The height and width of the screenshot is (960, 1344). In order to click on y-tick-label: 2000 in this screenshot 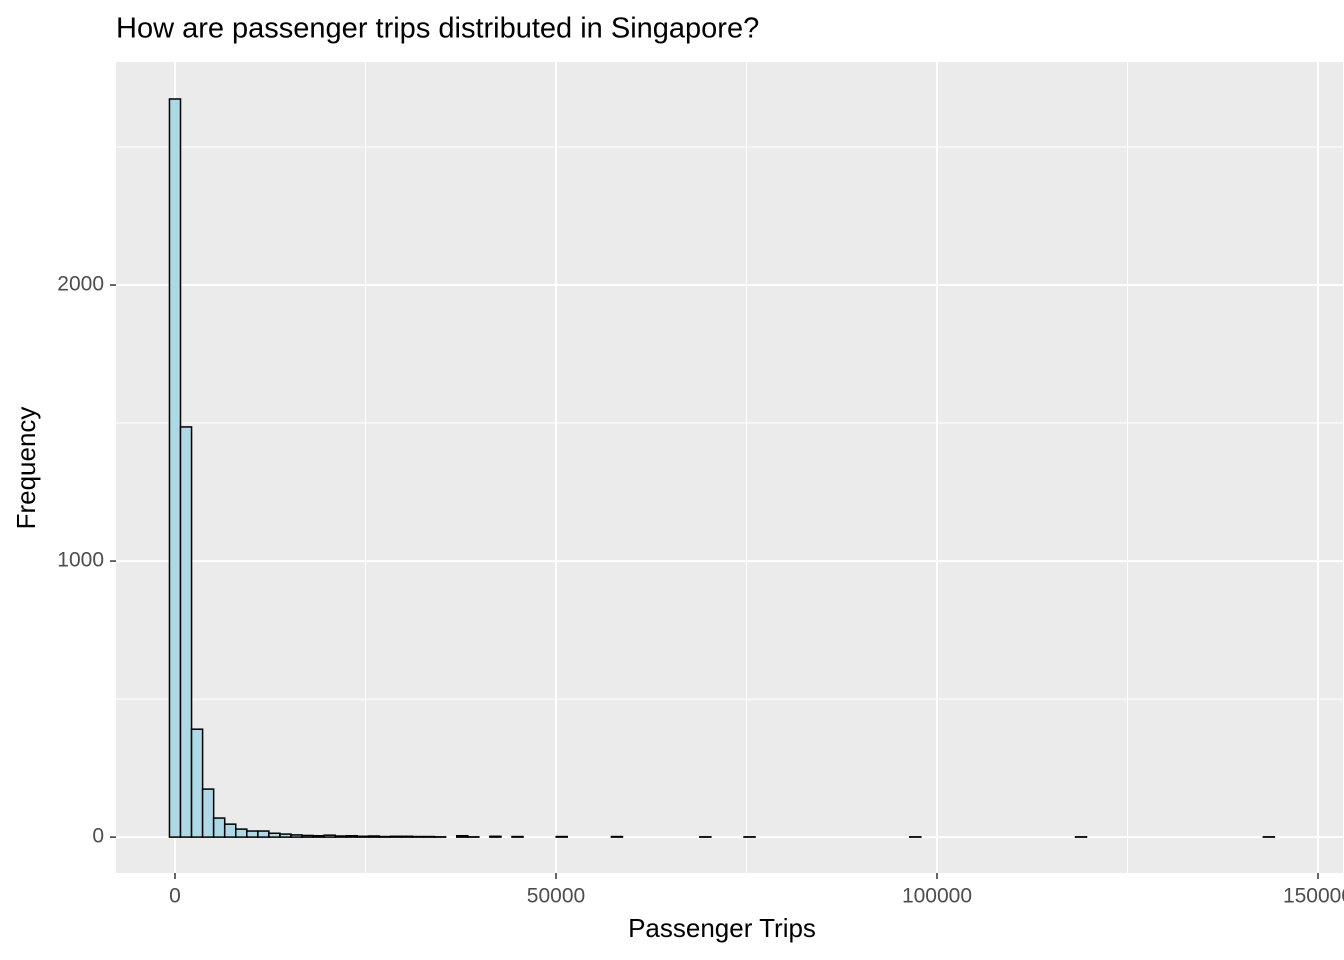, I will do `click(80, 284)`.